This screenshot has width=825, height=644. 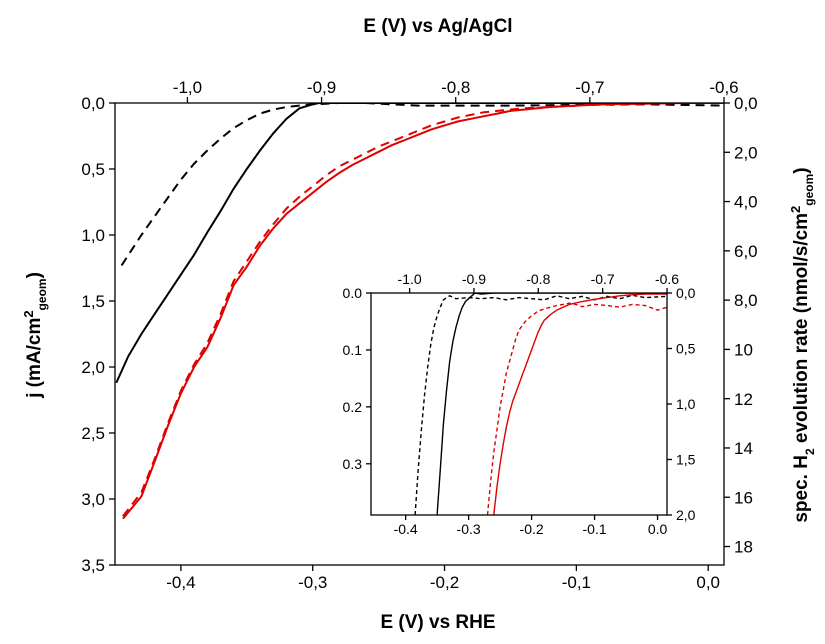 I want to click on main-left-tick-label: 0,5, so click(x=93, y=169).